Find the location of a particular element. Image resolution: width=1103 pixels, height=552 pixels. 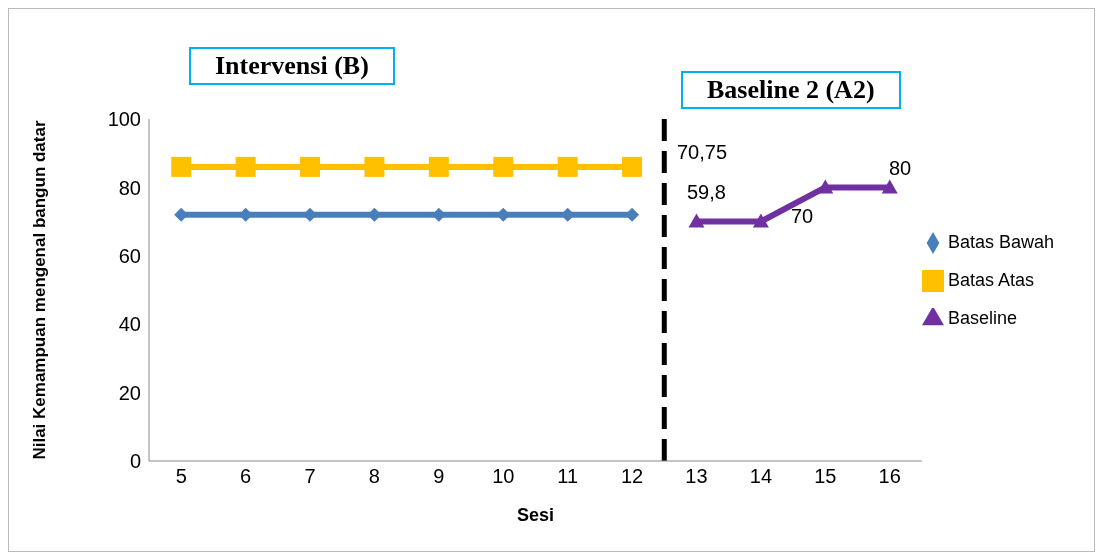

x-tick-label: 8 is located at coordinates (374, 476).